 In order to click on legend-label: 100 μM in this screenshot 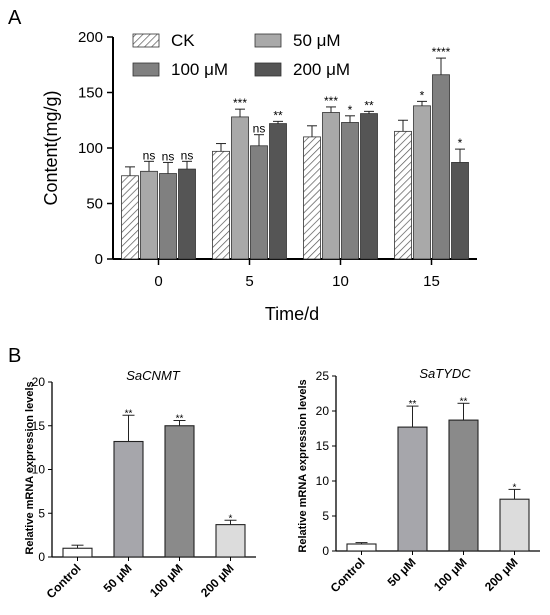, I will do `click(199, 69)`.